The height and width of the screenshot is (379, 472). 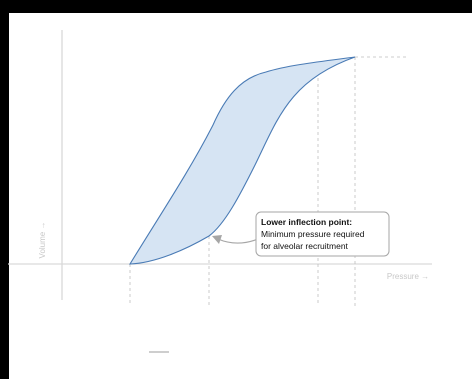 What do you see at coordinates (408, 276) in the screenshot?
I see `x-axis-label: Pressure →` at bounding box center [408, 276].